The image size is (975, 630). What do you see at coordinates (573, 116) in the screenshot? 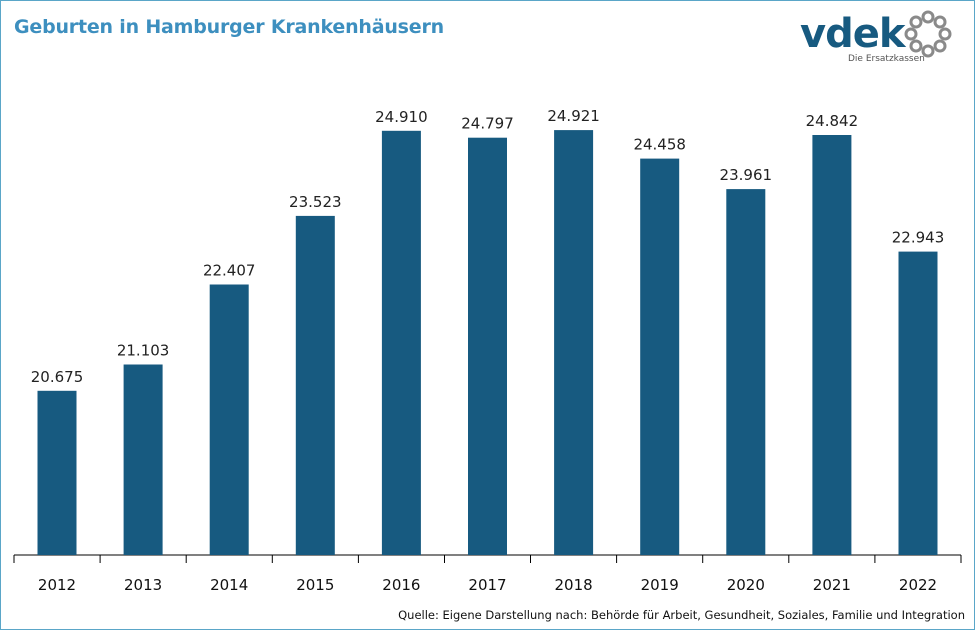
I see `bar-value-label: 24.921` at bounding box center [573, 116].